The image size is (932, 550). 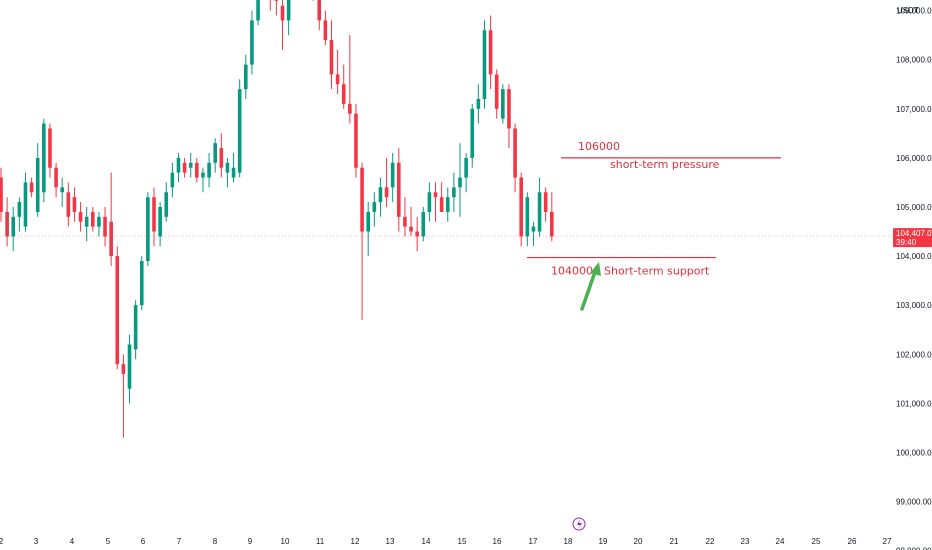 I want to click on time-tick-label: 25, so click(x=816, y=541).